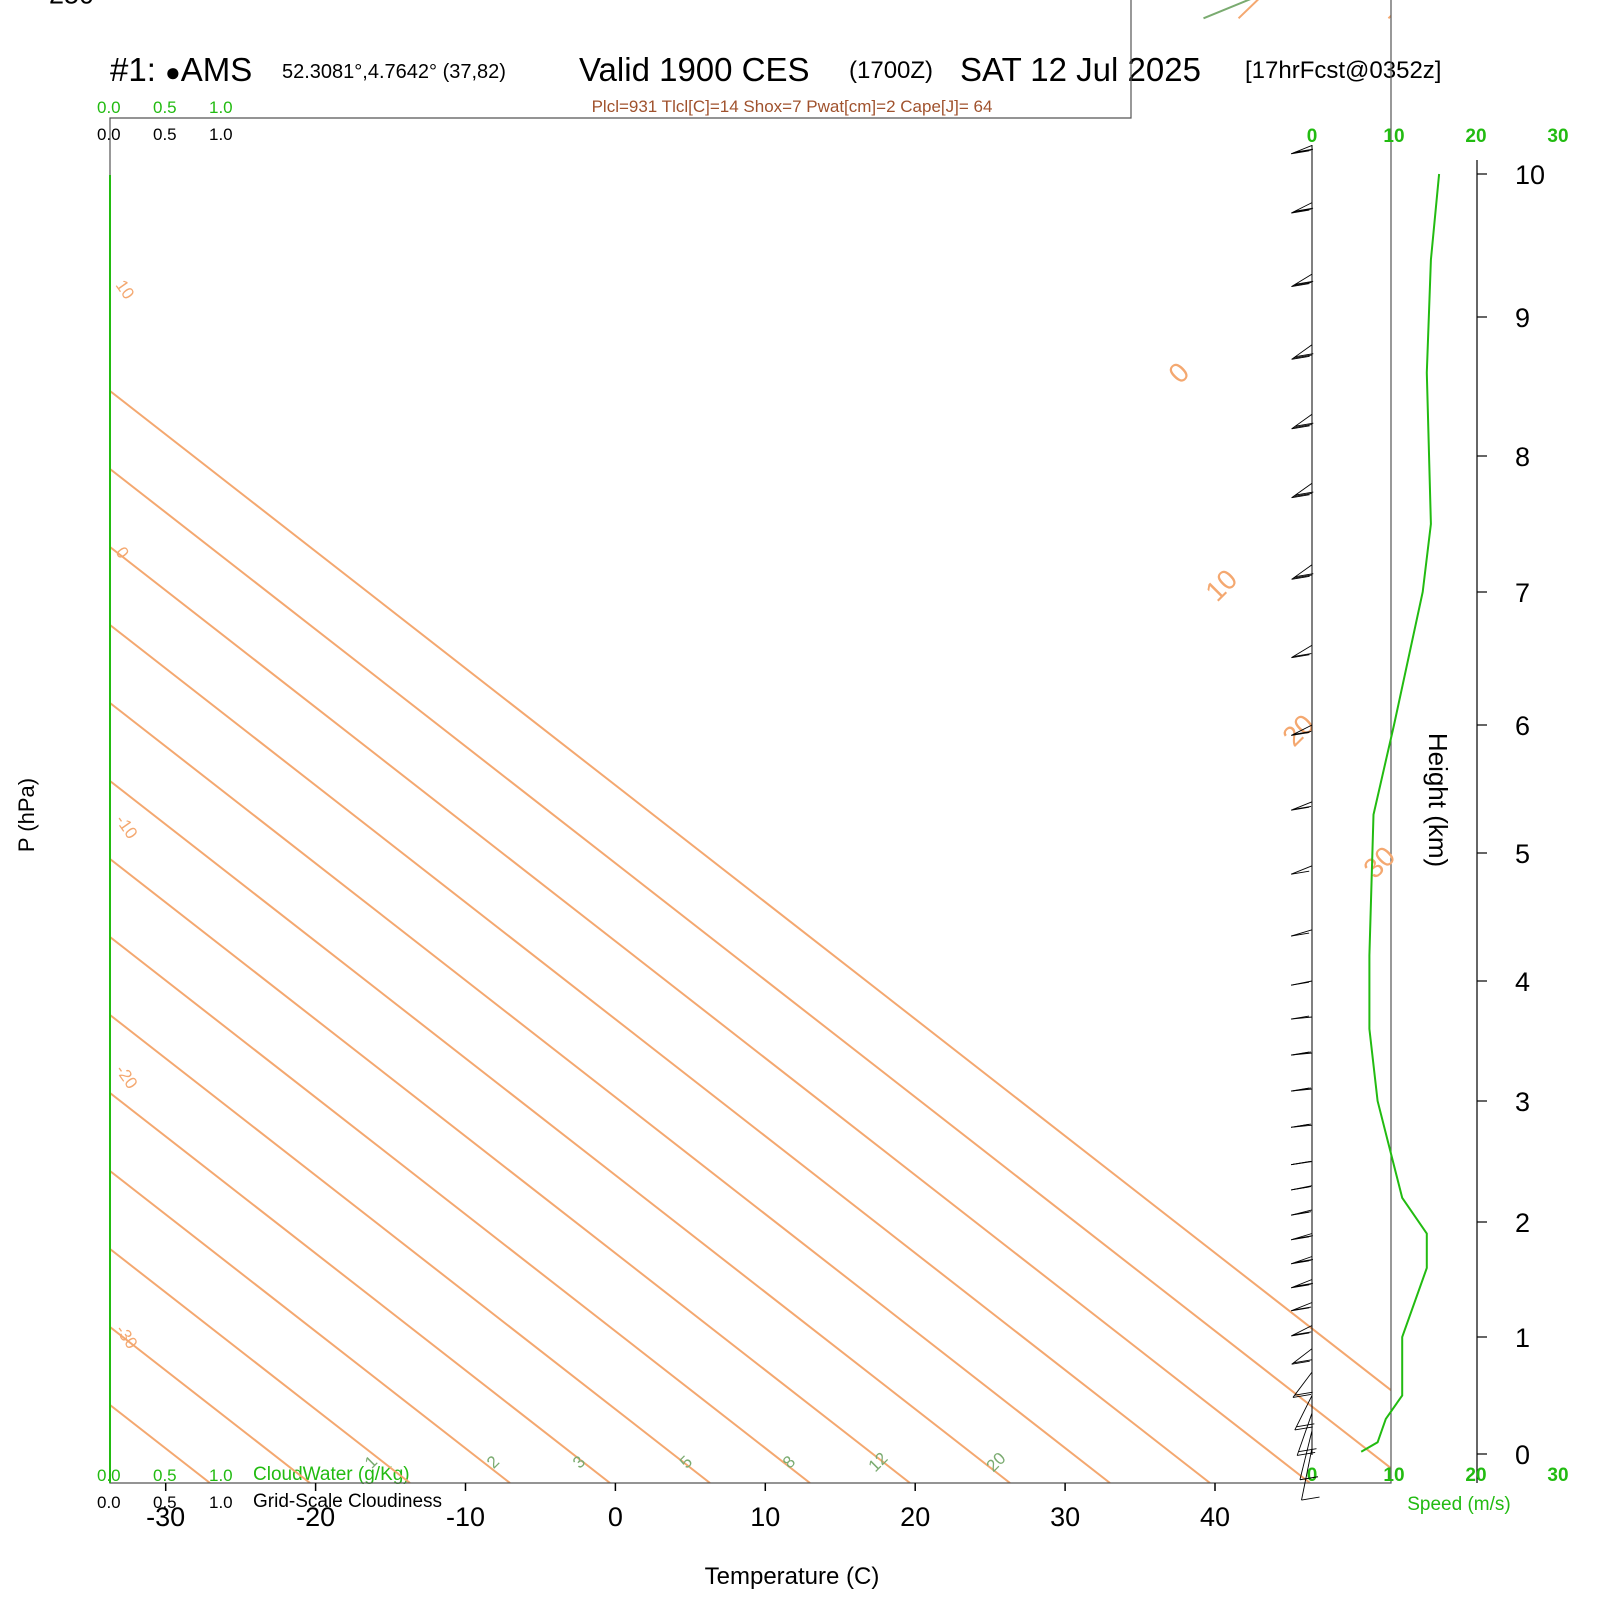  What do you see at coordinates (109, 1475) in the screenshot?
I see `cloudwater-scale-bottom-0: 0.0` at bounding box center [109, 1475].